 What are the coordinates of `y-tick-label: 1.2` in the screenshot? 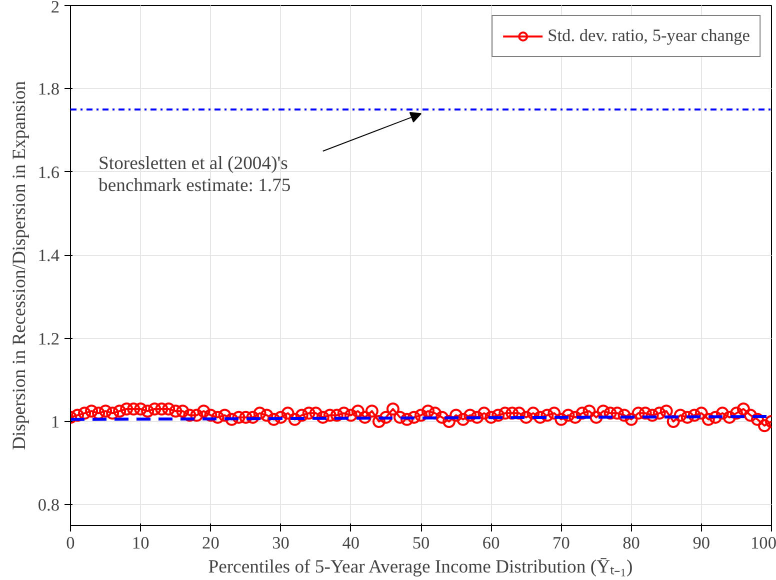 It's located at (49, 338).